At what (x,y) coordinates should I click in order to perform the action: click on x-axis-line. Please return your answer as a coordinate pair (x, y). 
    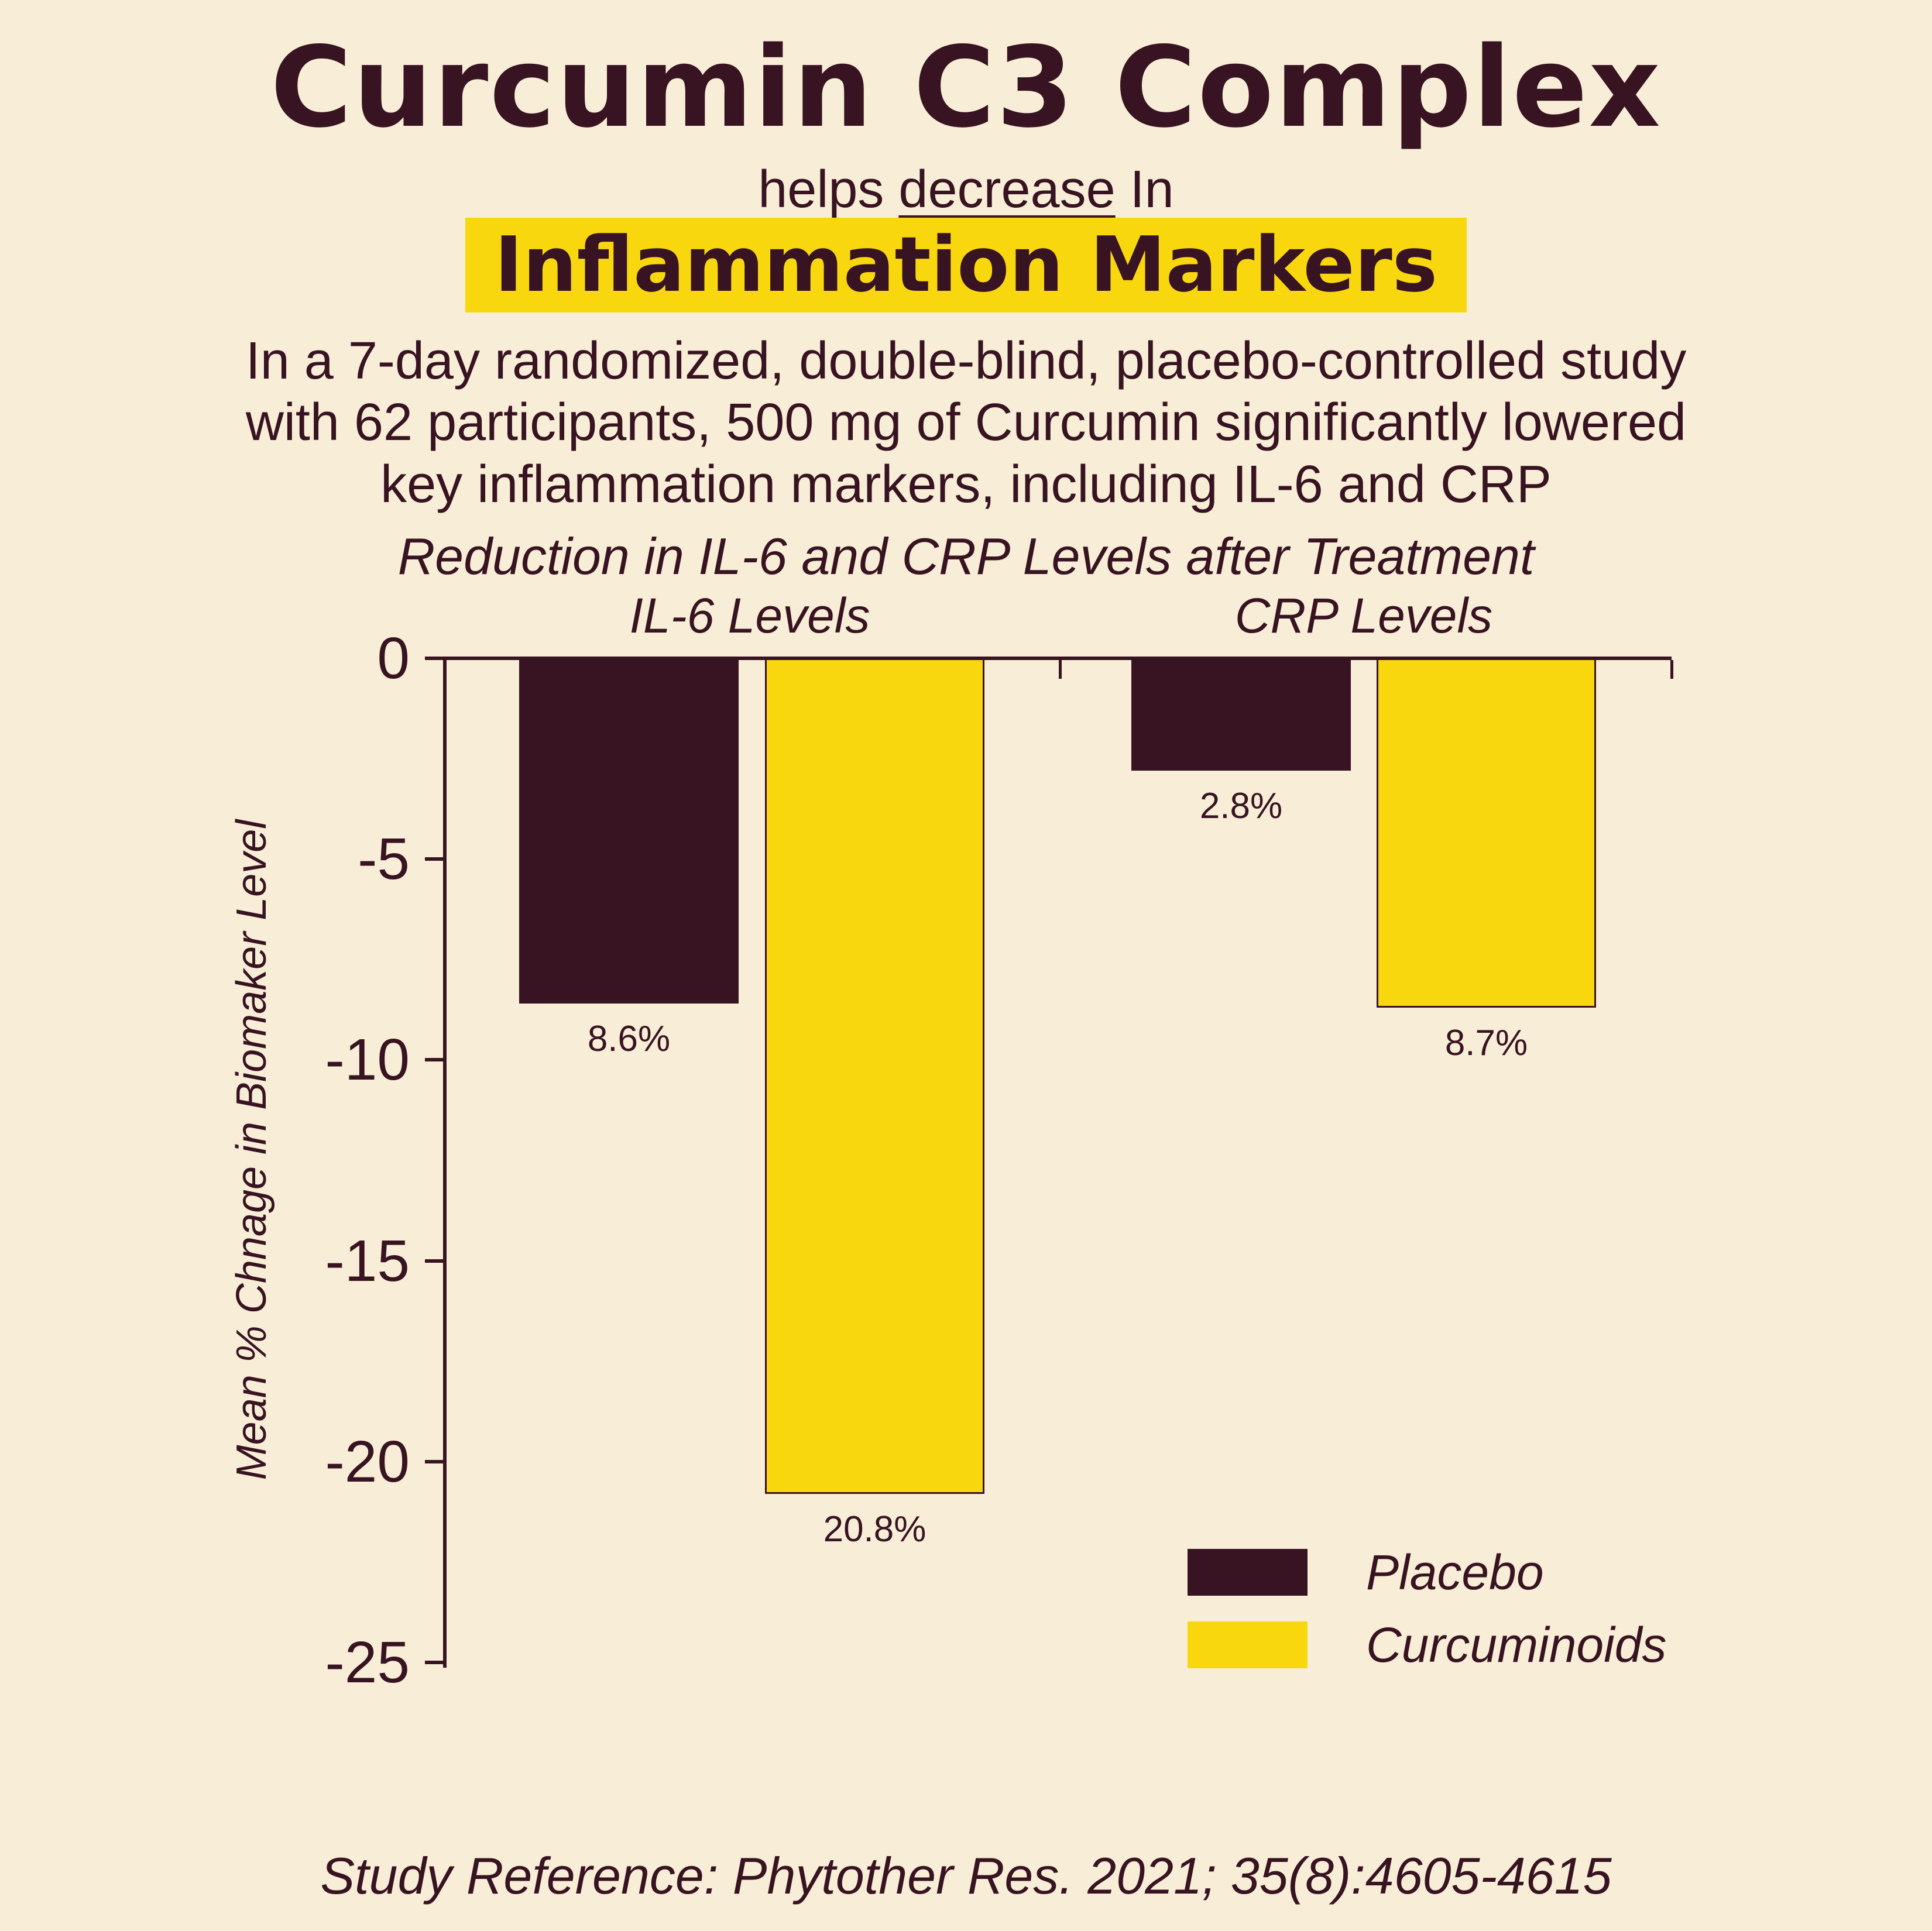
    Looking at the image, I should click on (1059, 658).